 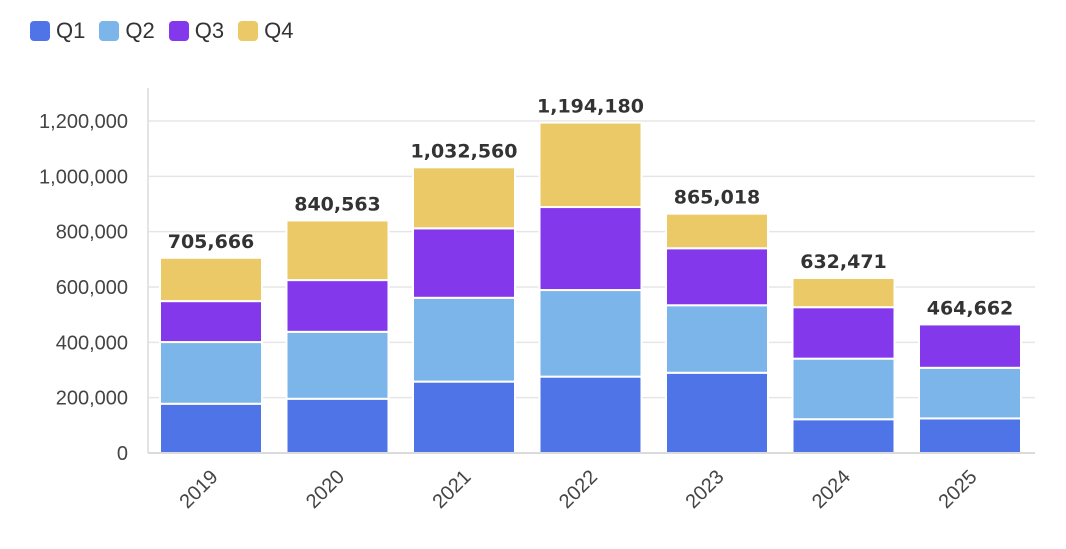 What do you see at coordinates (178, 31) in the screenshot?
I see `legend-swatch-q3` at bounding box center [178, 31].